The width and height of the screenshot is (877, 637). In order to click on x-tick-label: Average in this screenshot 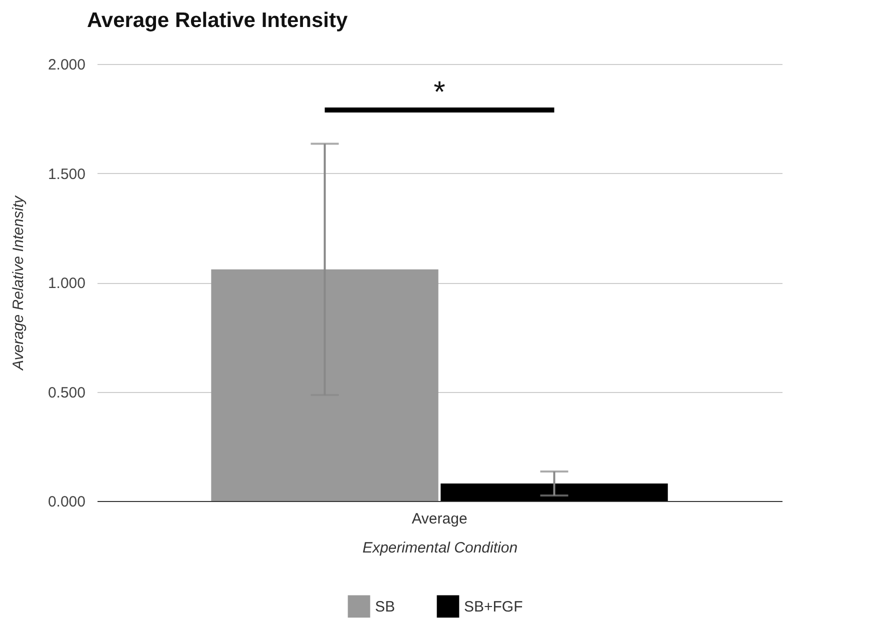, I will do `click(440, 519)`.